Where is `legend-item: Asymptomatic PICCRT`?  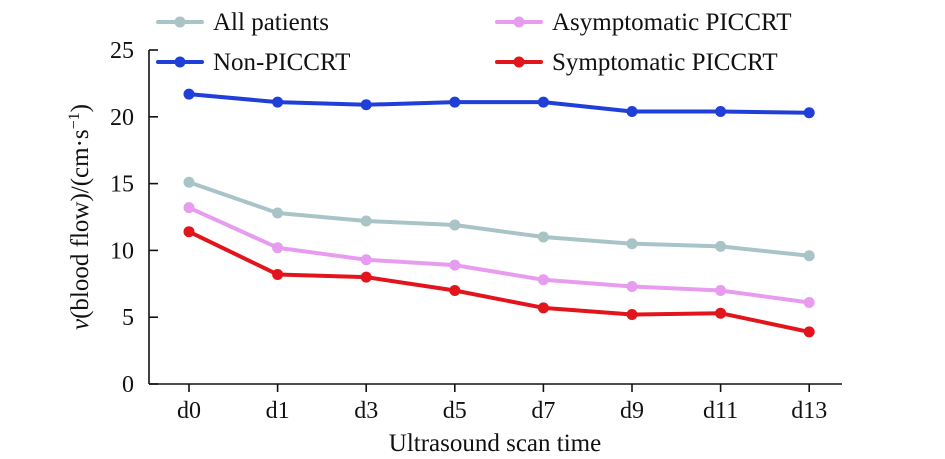
legend-item: Asymptomatic PICCRT is located at coordinates (643, 22).